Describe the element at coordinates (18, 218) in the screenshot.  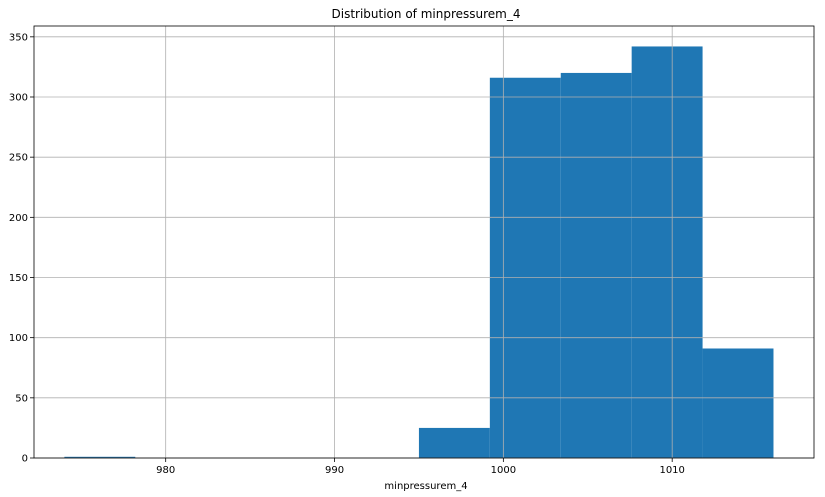
I see `y-tick-label-4: 200` at that location.